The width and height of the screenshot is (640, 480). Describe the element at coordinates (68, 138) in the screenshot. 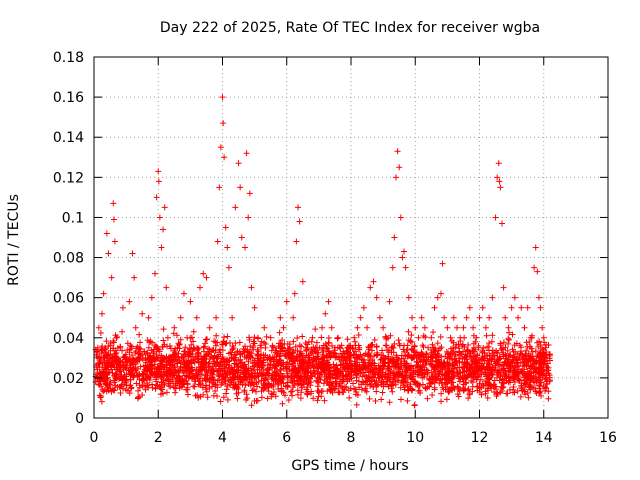

I see `y-tick-label: 0.14` at that location.